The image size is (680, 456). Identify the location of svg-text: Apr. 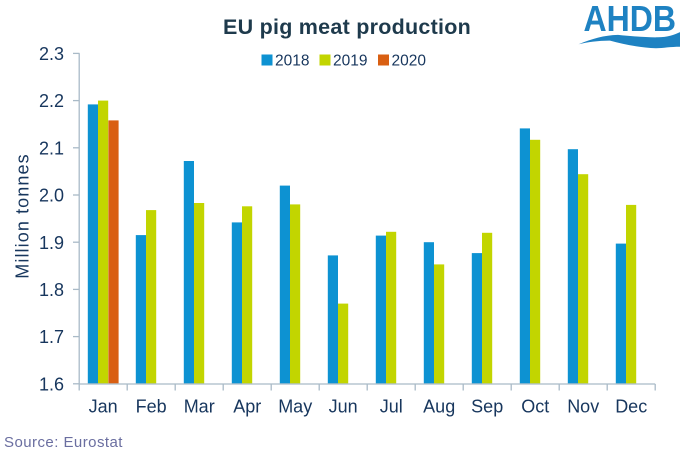
(247, 407).